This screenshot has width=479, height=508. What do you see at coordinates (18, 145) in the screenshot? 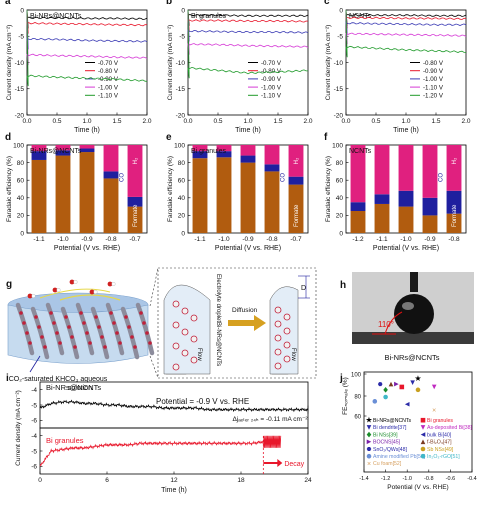
I see `y-tick-label: 100` at bounding box center [18, 145].